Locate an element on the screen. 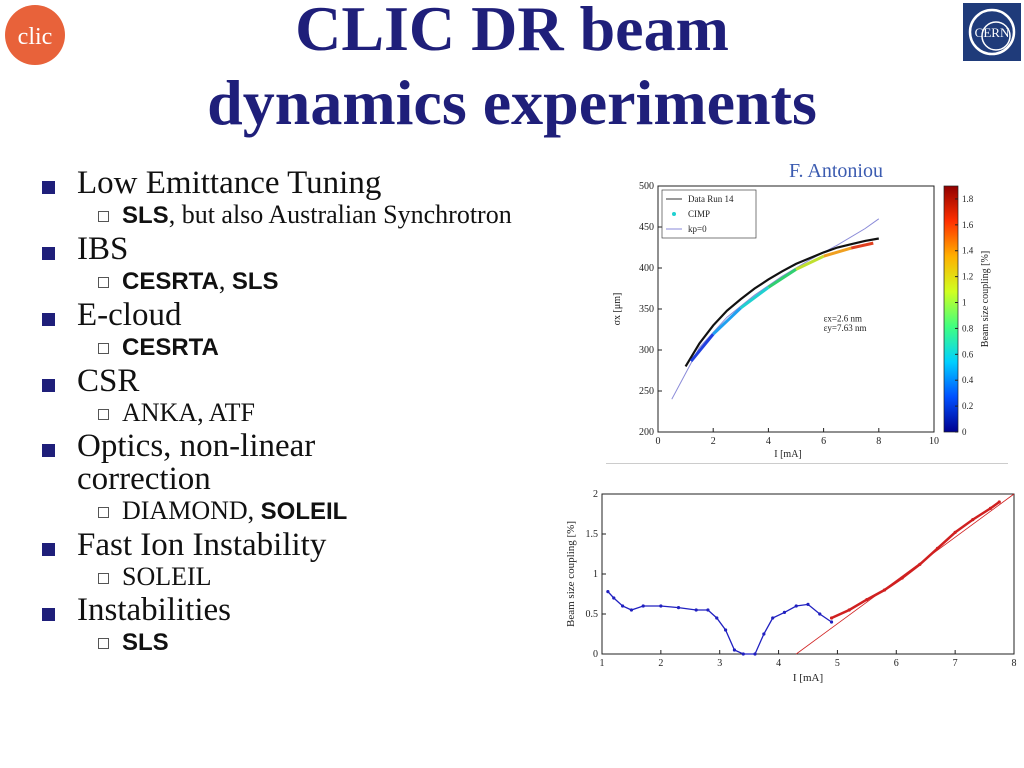 The height and width of the screenshot is (768, 1024). colorbar-tick-label: 0.6 is located at coordinates (968, 354).